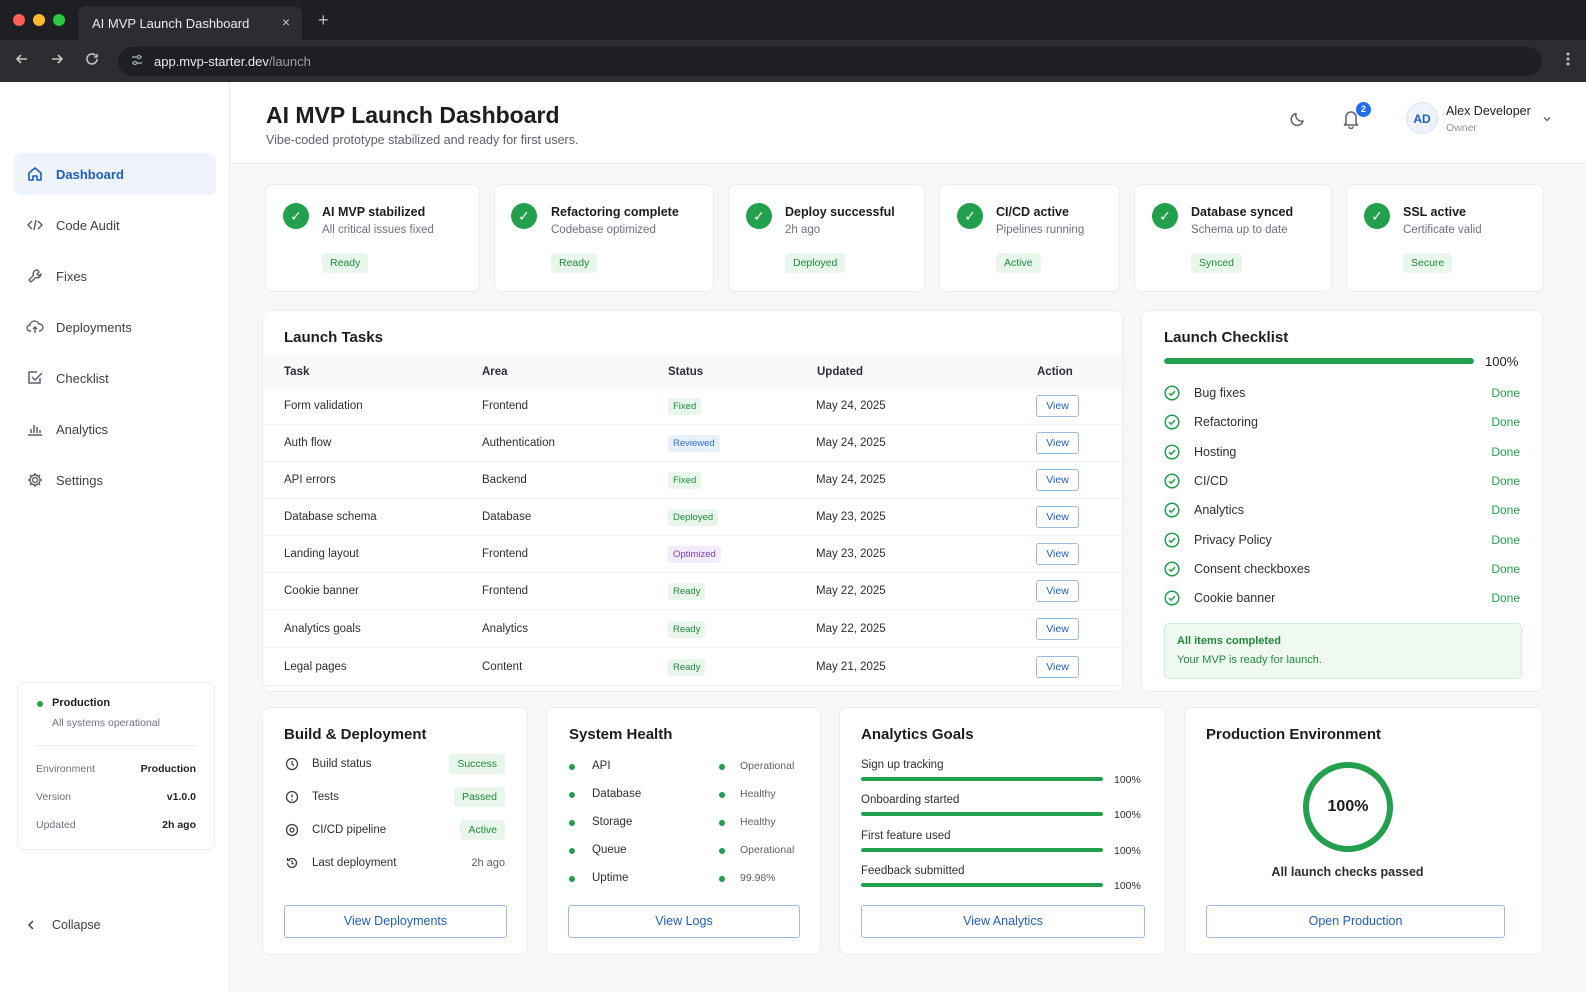 The image size is (1586, 992). I want to click on health-service: Queue, so click(639, 851).